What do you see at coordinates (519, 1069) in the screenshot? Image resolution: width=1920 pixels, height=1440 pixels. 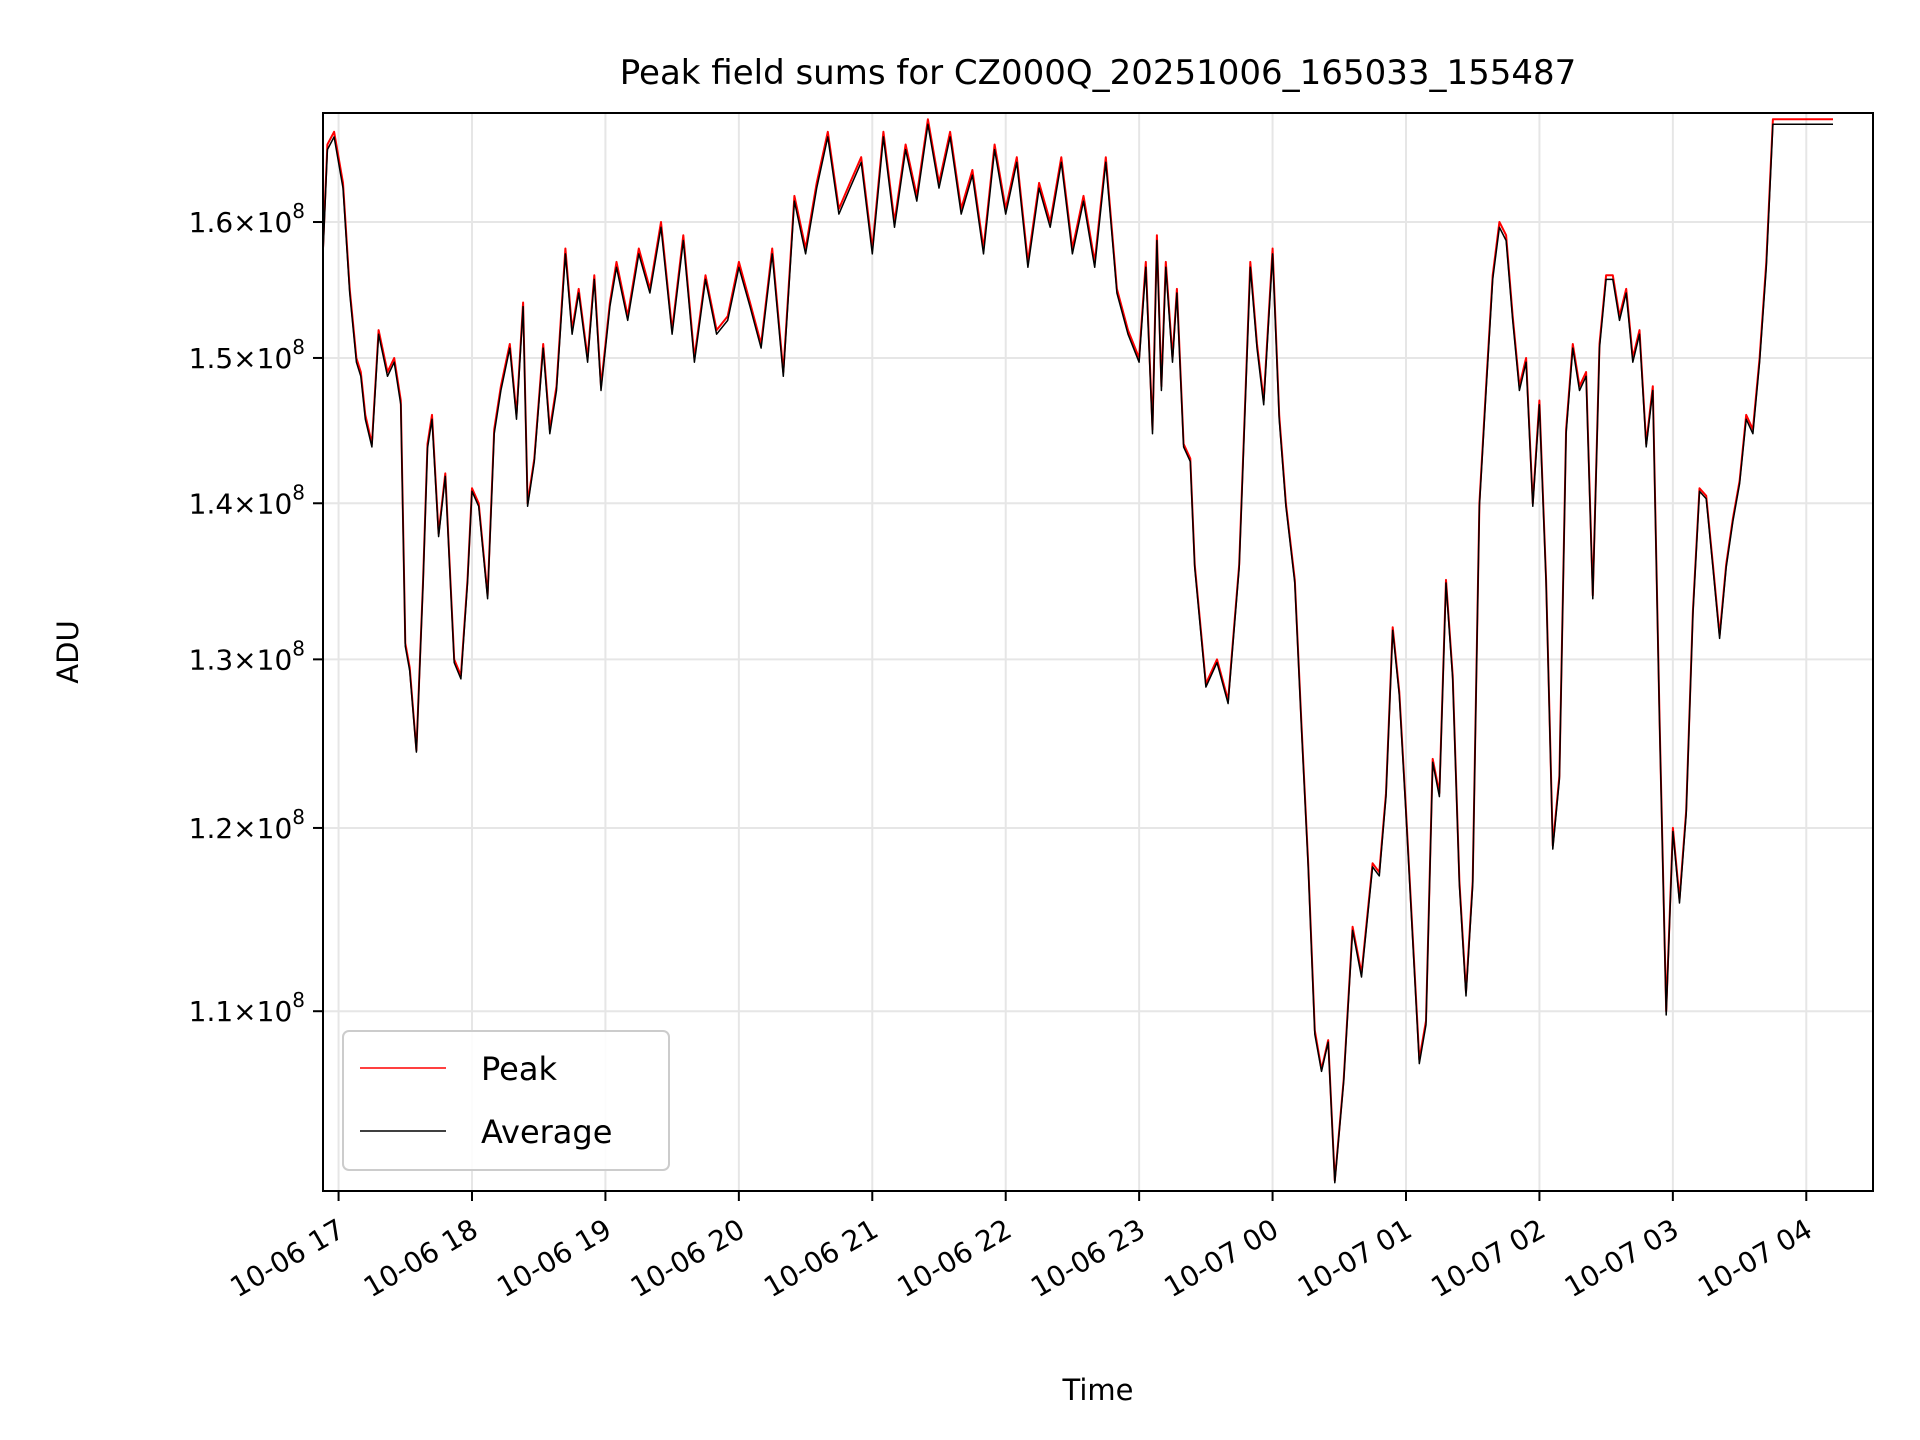 I see `legend-label-peak: Peak` at bounding box center [519, 1069].